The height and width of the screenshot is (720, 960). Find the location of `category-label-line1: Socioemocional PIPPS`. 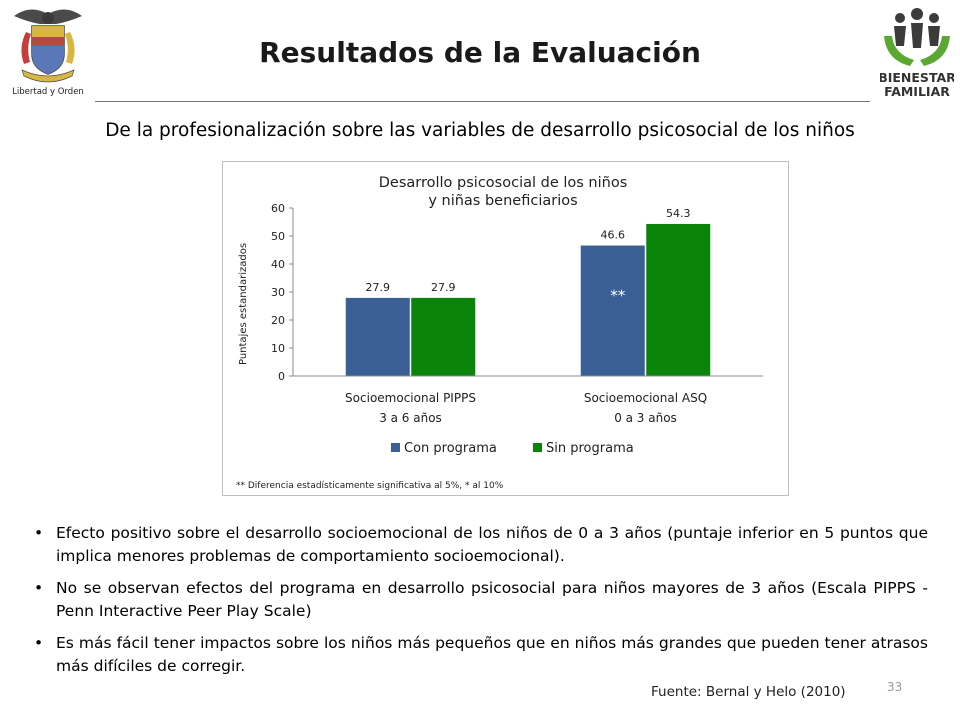

category-label-line1: Socioemocional PIPPS is located at coordinates (410, 398).